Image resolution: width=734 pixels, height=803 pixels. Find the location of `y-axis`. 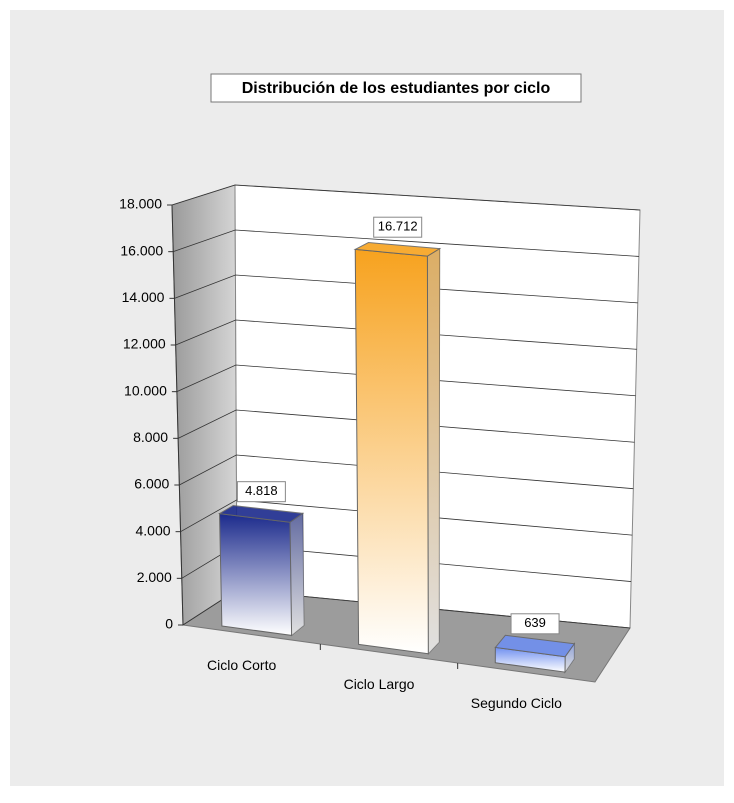

y-axis is located at coordinates (177, 415).